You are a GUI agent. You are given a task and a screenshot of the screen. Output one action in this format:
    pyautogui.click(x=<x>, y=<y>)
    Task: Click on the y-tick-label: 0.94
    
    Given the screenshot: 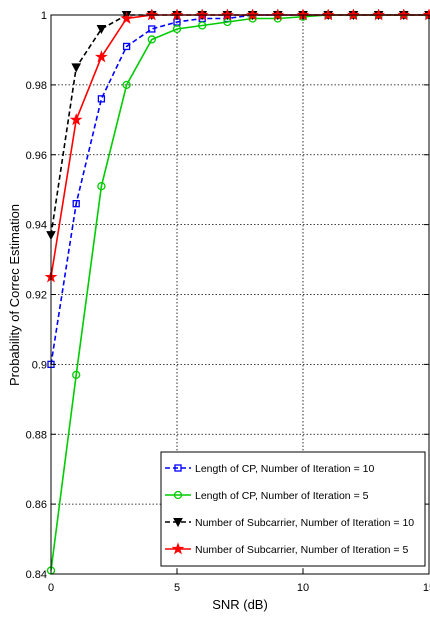 What is the action you would take?
    pyautogui.click(x=36, y=226)
    